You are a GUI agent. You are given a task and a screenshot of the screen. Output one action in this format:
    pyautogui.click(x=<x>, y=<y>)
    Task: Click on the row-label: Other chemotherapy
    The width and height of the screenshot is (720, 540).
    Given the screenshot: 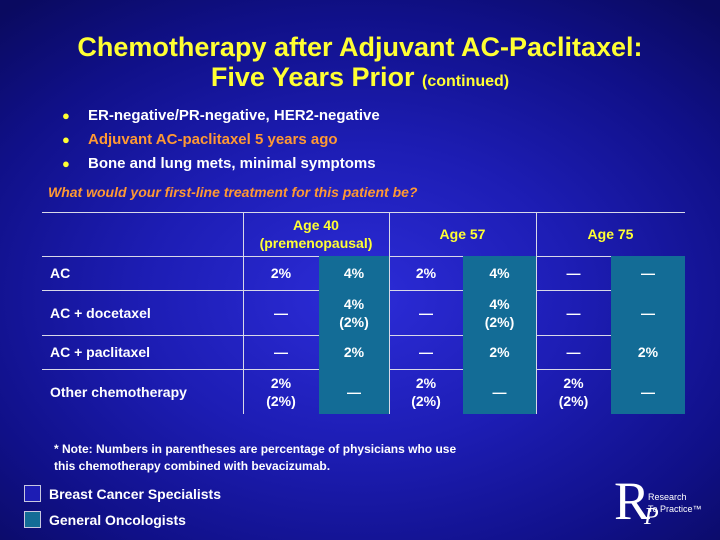 What is the action you would take?
    pyautogui.click(x=118, y=391)
    